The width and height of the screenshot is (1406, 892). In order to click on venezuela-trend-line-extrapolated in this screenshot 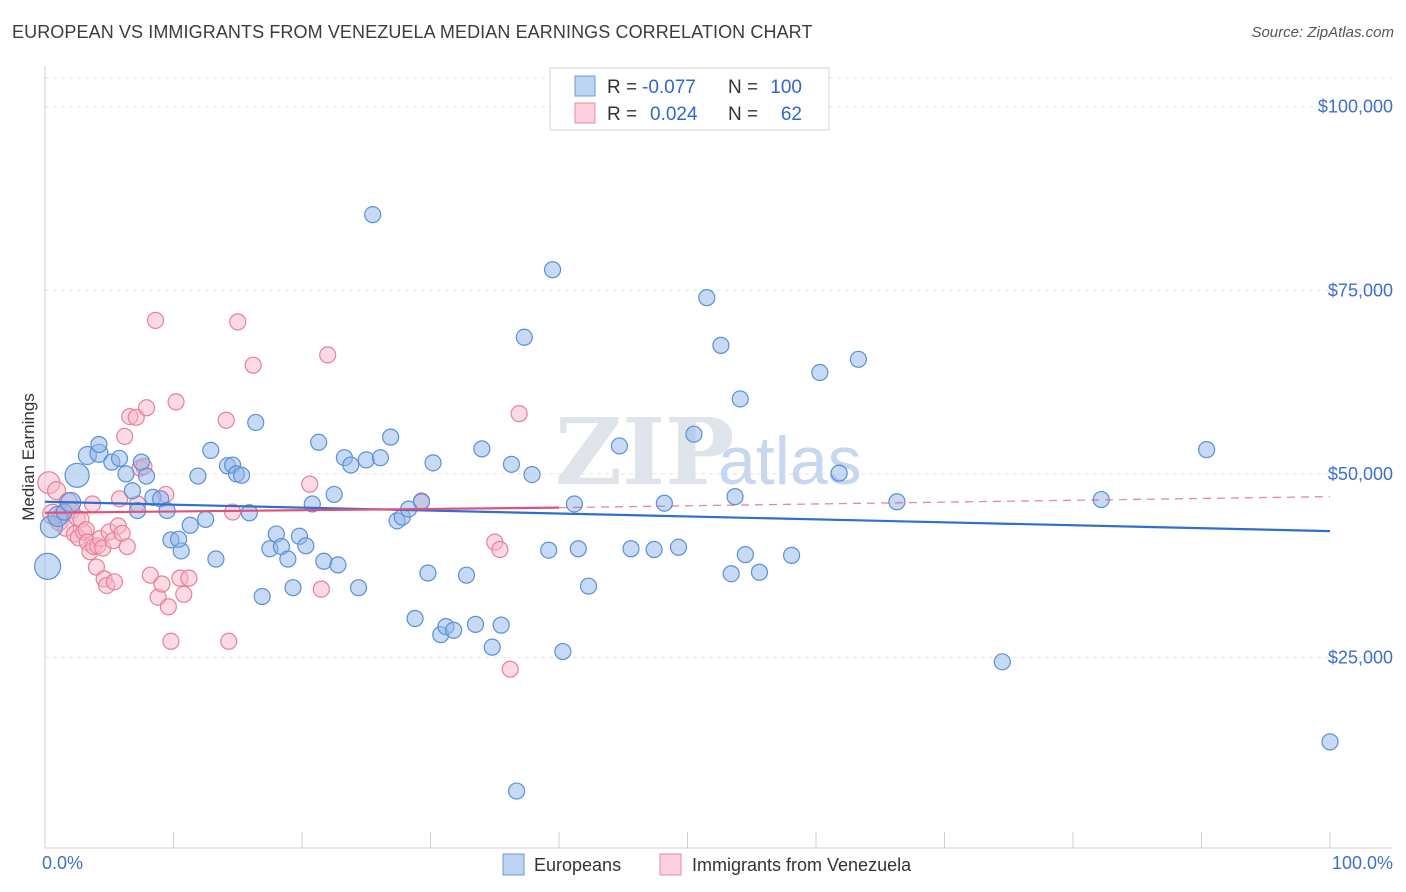, I will do `click(944, 502)`.